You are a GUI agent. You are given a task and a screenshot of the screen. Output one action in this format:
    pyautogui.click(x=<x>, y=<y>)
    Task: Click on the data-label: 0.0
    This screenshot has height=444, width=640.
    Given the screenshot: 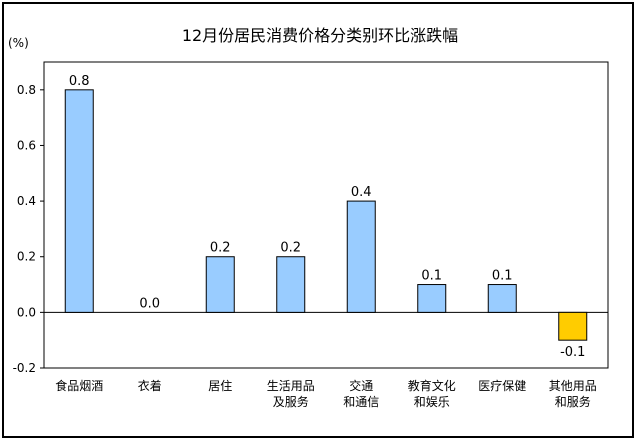 What is the action you would take?
    pyautogui.click(x=149, y=303)
    